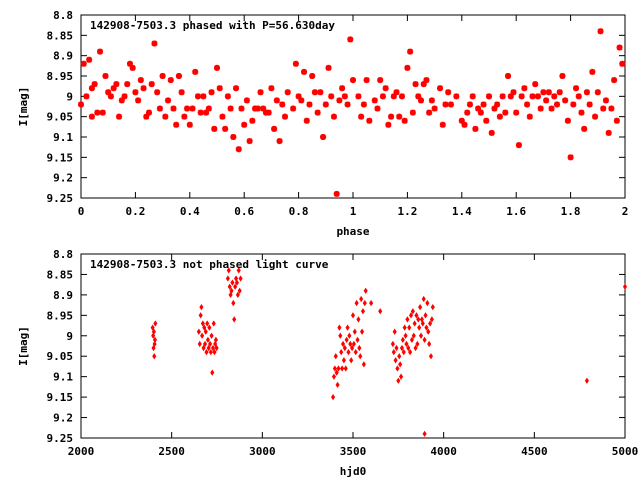 The image size is (640, 480). Describe the element at coordinates (353, 211) in the screenshot. I see `x-tick-label: 1` at that location.